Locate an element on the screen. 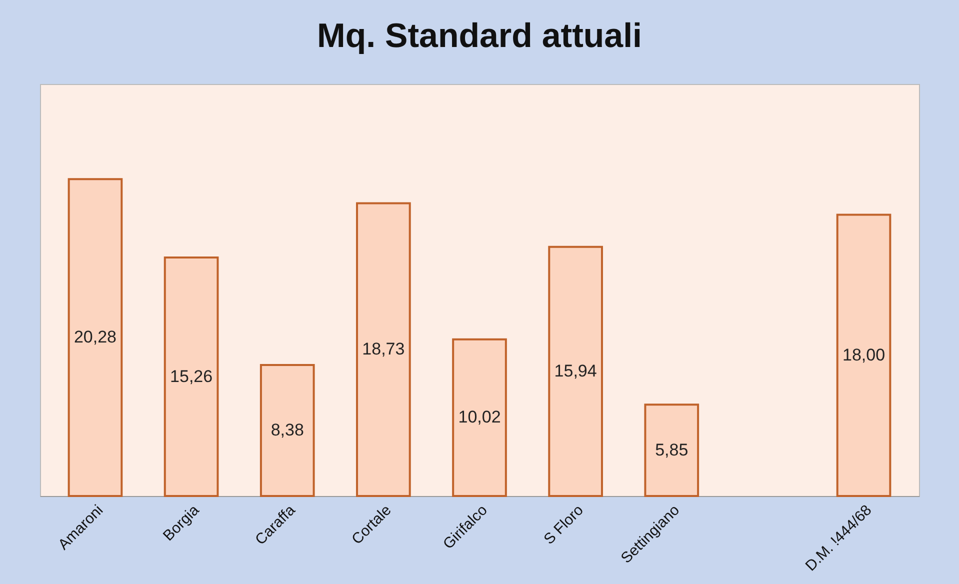 The width and height of the screenshot is (959, 584). data-label: 18,00 is located at coordinates (864, 354).